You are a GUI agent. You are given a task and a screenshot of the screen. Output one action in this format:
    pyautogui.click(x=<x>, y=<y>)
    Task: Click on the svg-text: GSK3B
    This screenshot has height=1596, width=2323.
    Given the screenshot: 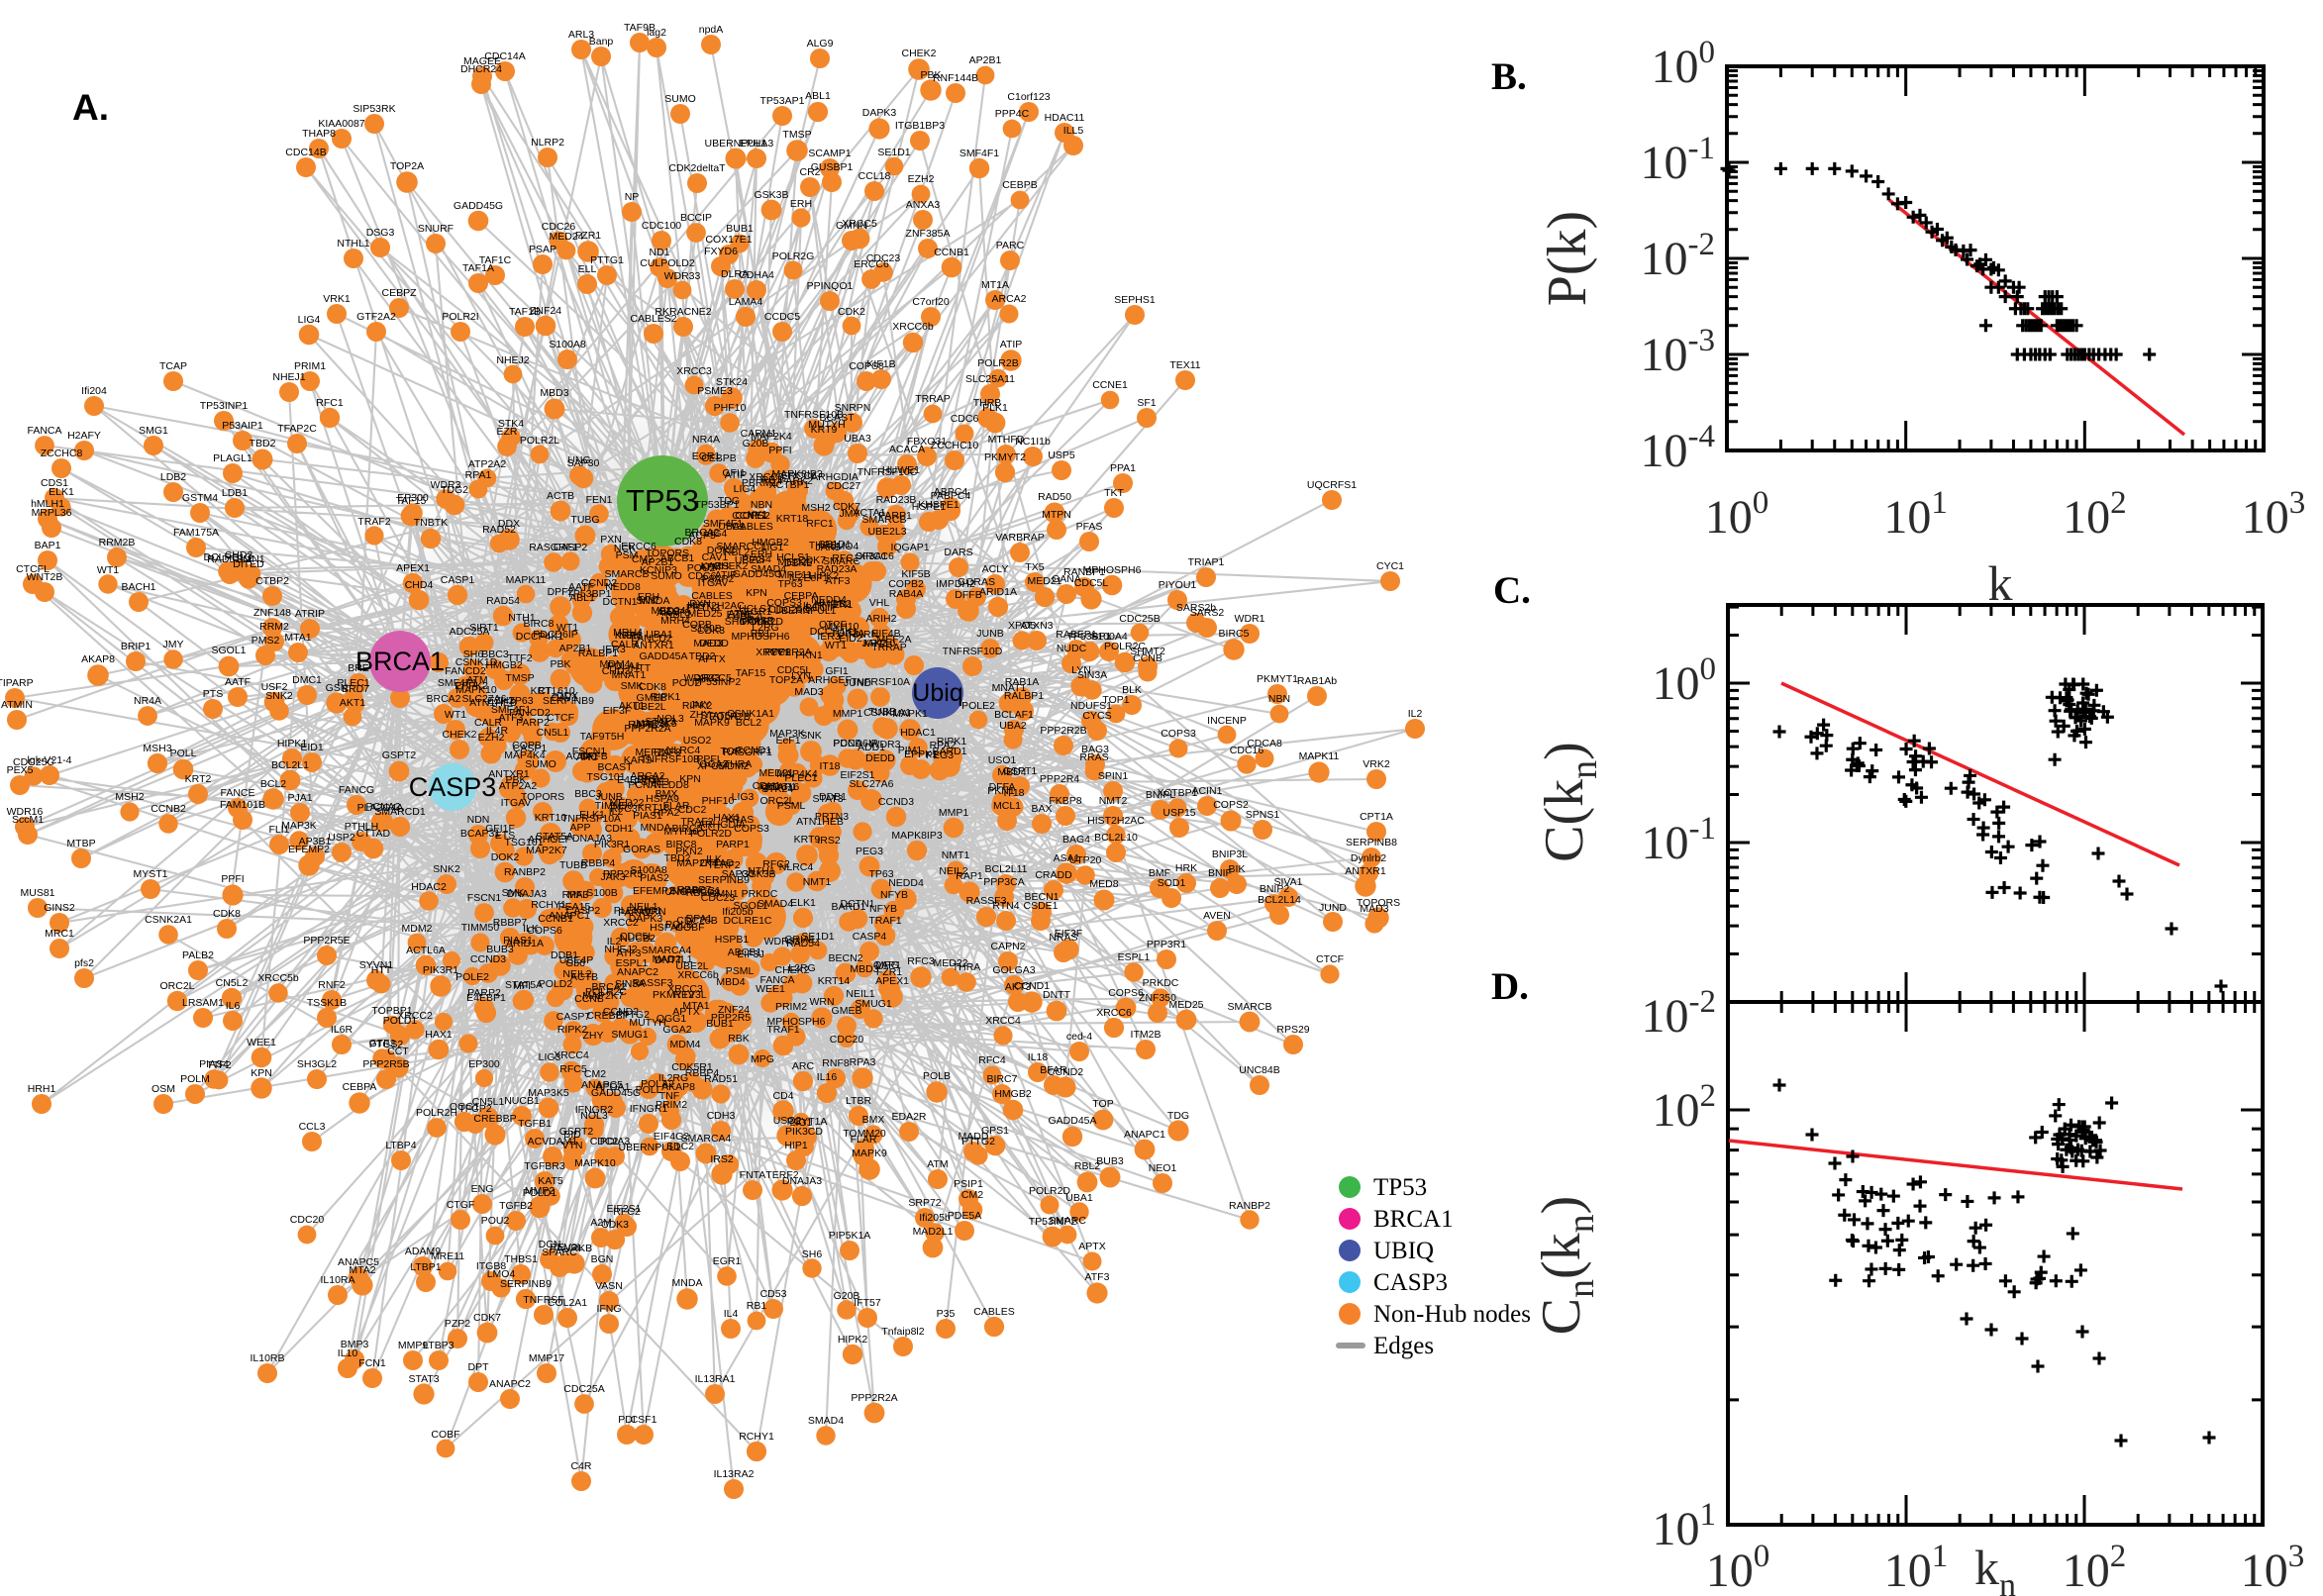 What is the action you would take?
    pyautogui.click(x=771, y=195)
    